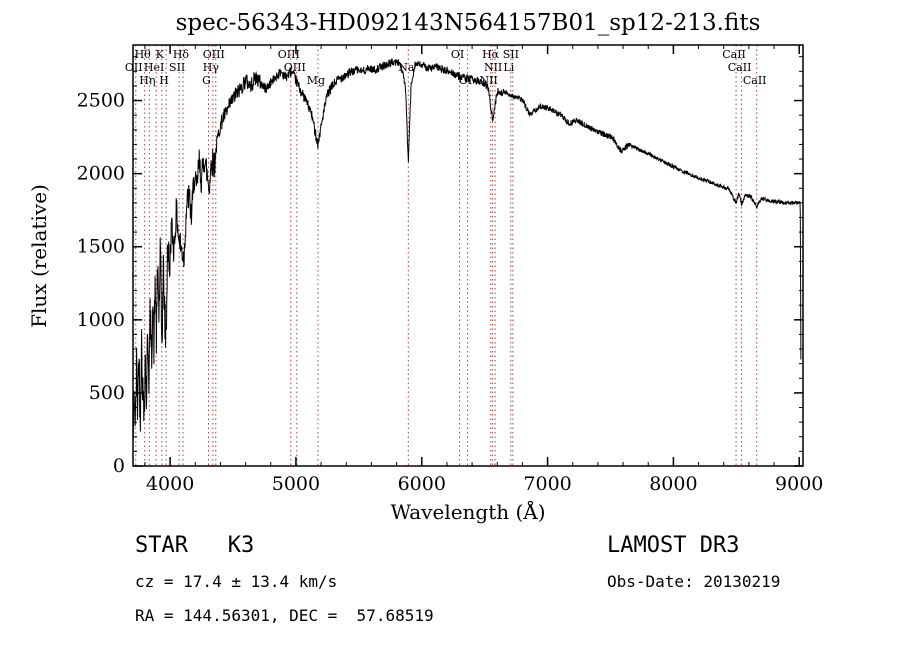 The width and height of the screenshot is (900, 653). What do you see at coordinates (160, 54) in the screenshot?
I see `spectral-line-label: K` at bounding box center [160, 54].